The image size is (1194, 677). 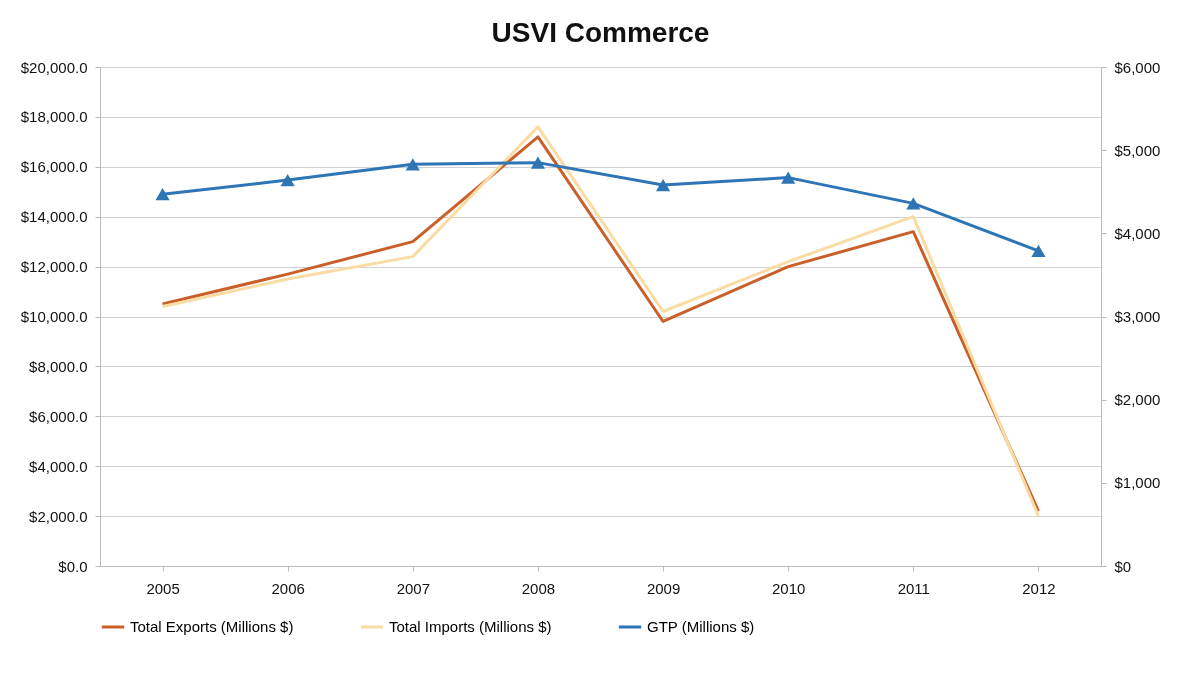 I want to click on y-tick-label: $16,000.0, so click(x=54, y=167).